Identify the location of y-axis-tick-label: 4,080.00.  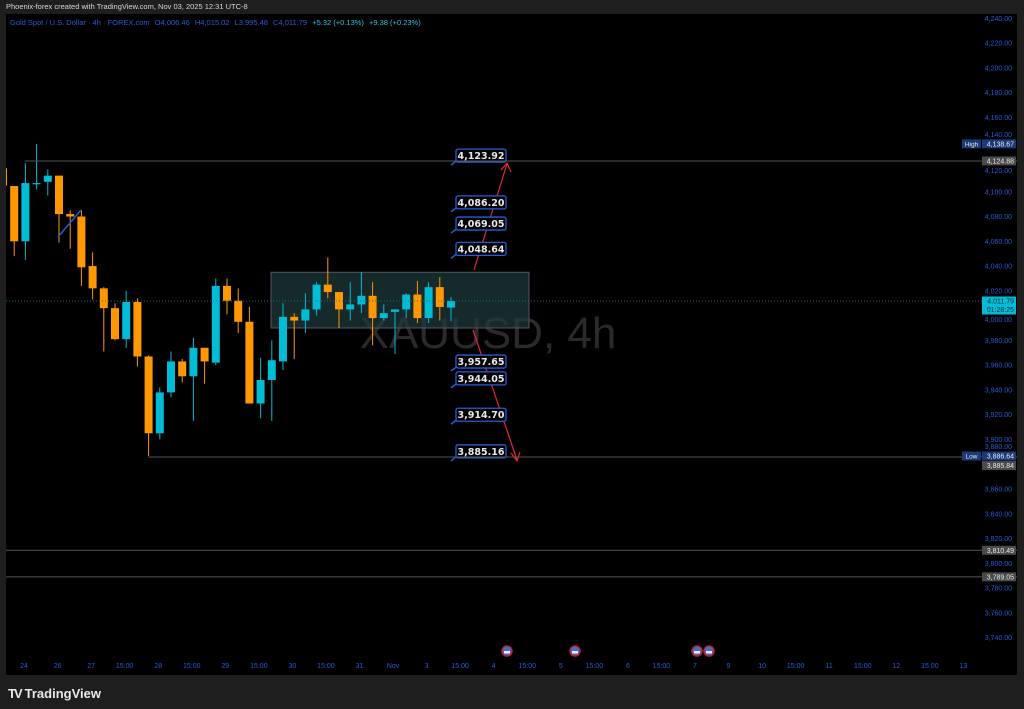
(998, 217).